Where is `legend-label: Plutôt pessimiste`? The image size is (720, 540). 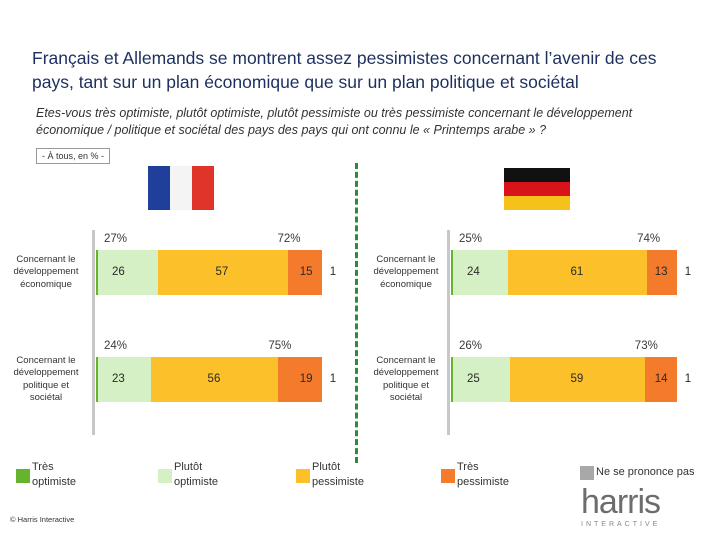 legend-label: Plutôt pessimiste is located at coordinates (338, 475).